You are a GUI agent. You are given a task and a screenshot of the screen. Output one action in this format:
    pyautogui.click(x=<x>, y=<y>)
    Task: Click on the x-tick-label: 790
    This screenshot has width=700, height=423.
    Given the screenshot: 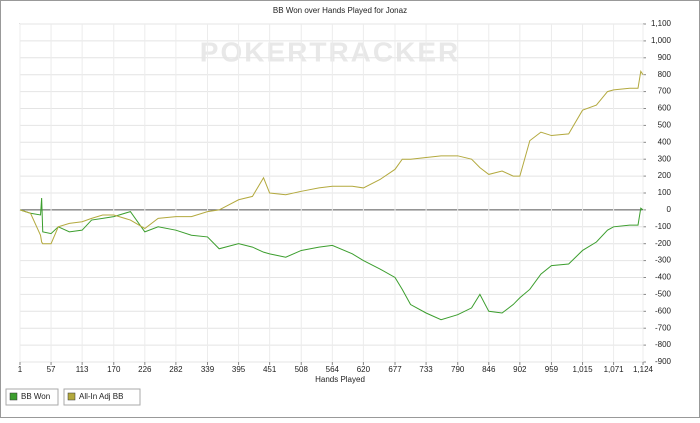 What is the action you would take?
    pyautogui.click(x=458, y=369)
    